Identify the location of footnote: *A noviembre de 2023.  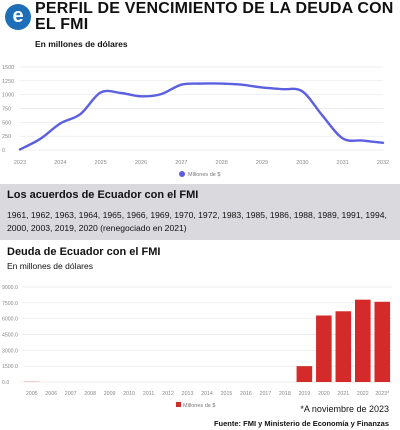
(344, 409).